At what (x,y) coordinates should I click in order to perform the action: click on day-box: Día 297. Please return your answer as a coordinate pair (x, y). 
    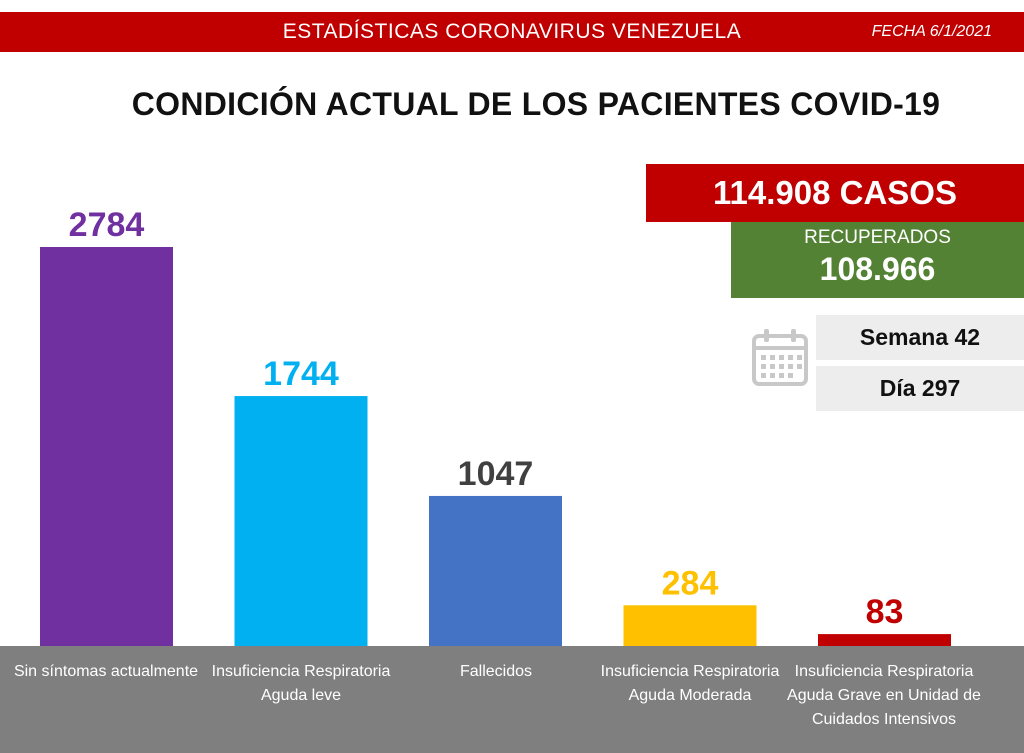
    Looking at the image, I should click on (920, 388).